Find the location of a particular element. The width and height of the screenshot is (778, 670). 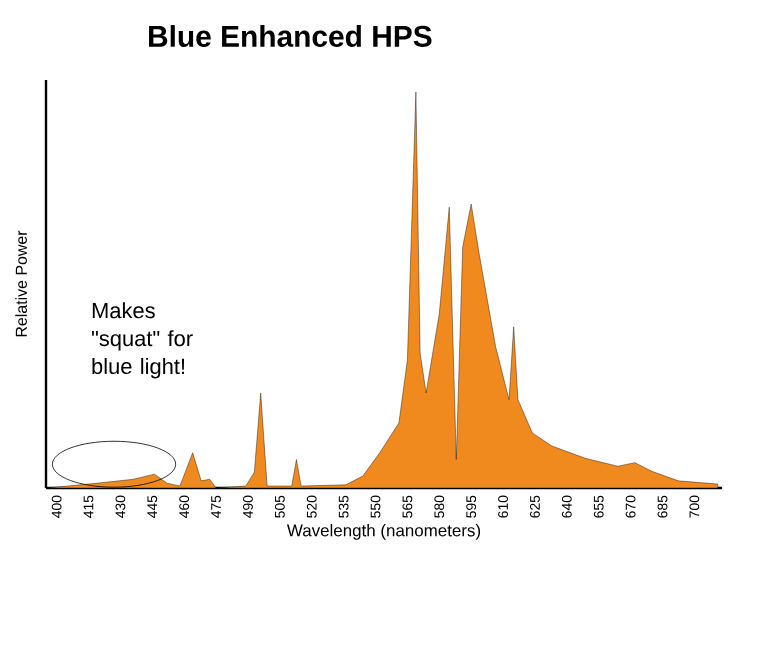

chart-title: Blue Enhanced HPS is located at coordinates (290, 36).